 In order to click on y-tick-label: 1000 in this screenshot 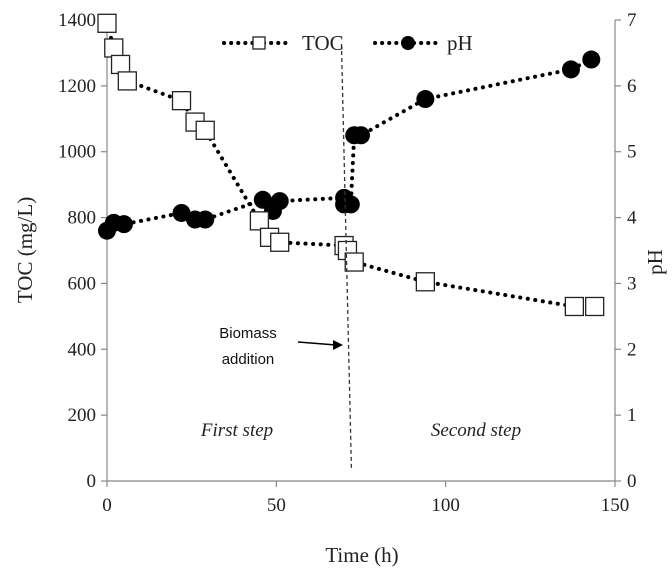, I will do `click(77, 152)`.